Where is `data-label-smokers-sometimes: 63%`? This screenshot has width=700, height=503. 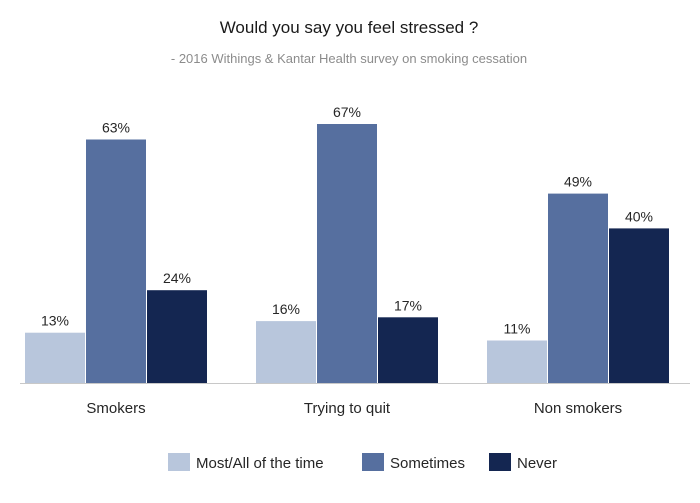 data-label-smokers-sometimes: 63% is located at coordinates (116, 128).